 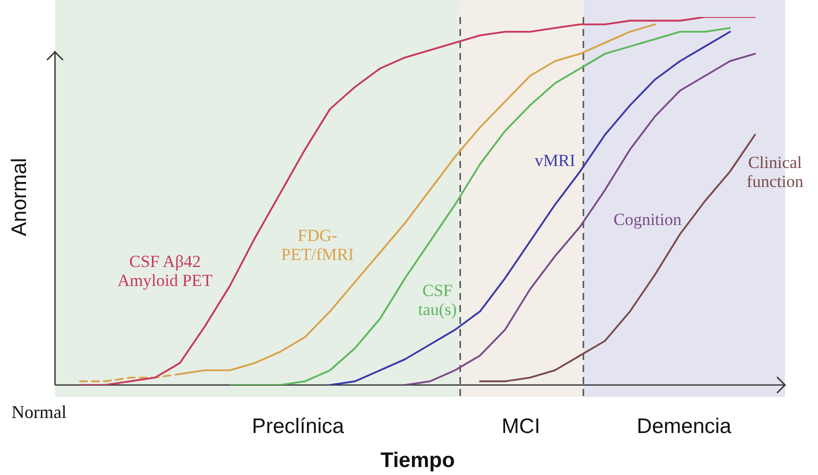 I want to click on series-label: vMRI, so click(x=555, y=160).